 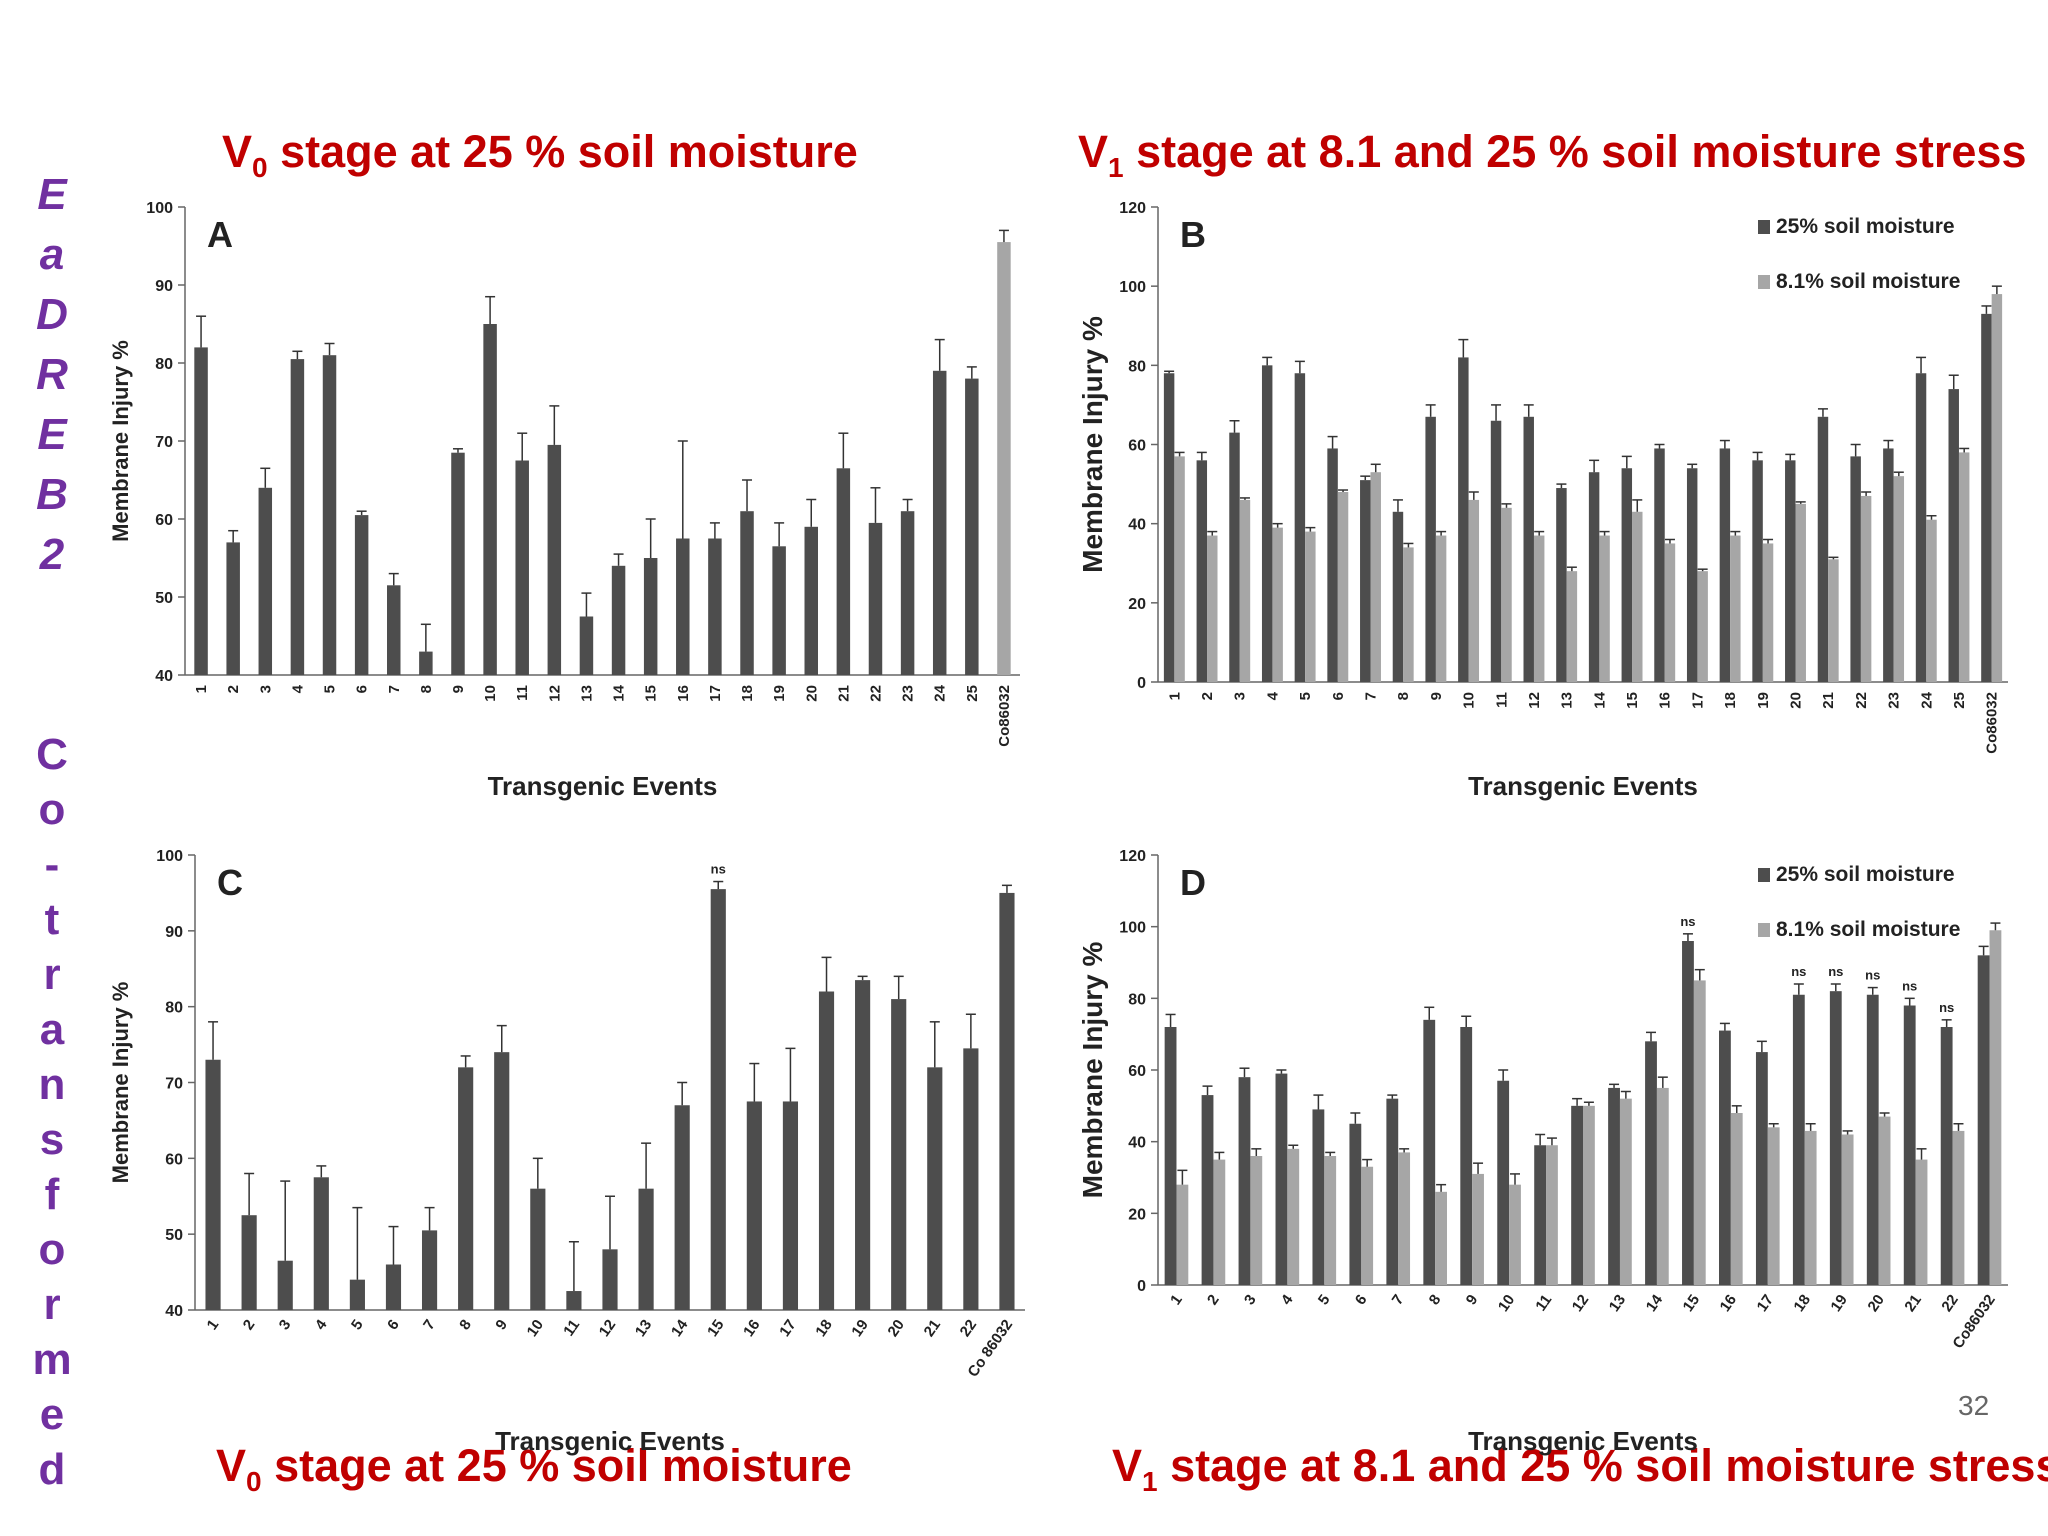 I want to click on x-tick-label: 3, so click(x=285, y=1325).